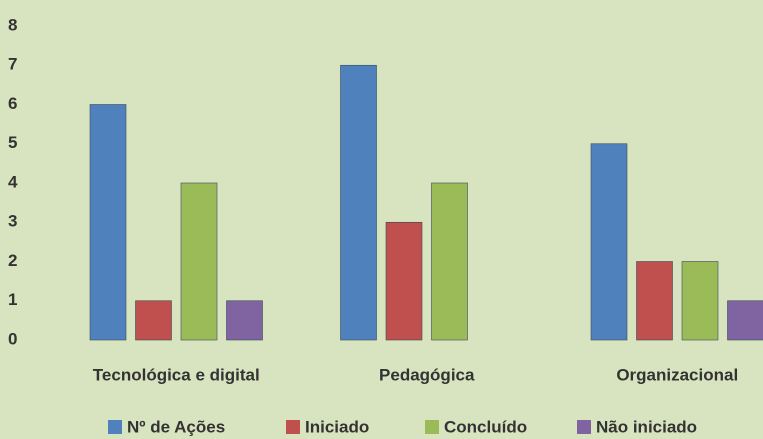 Image resolution: width=763 pixels, height=439 pixels. Describe the element at coordinates (13, 181) in the screenshot. I see `y-tick-label: 4` at that location.